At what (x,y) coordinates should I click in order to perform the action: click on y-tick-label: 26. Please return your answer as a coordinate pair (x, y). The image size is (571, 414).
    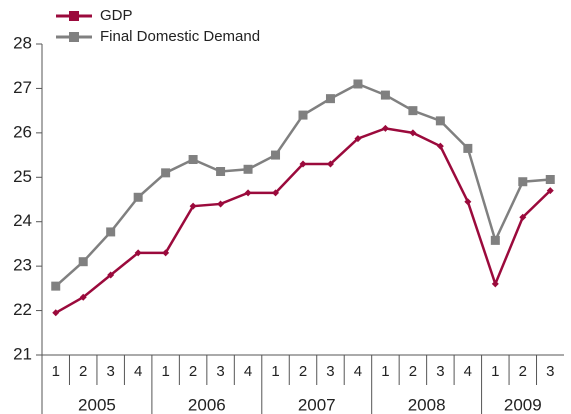
    Looking at the image, I should click on (22, 131).